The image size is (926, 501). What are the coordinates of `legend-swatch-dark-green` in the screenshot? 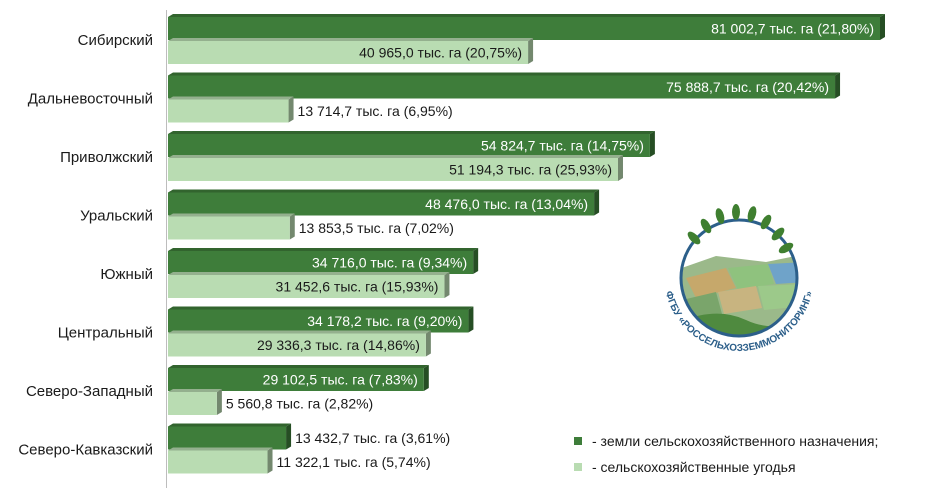 It's located at (578, 441).